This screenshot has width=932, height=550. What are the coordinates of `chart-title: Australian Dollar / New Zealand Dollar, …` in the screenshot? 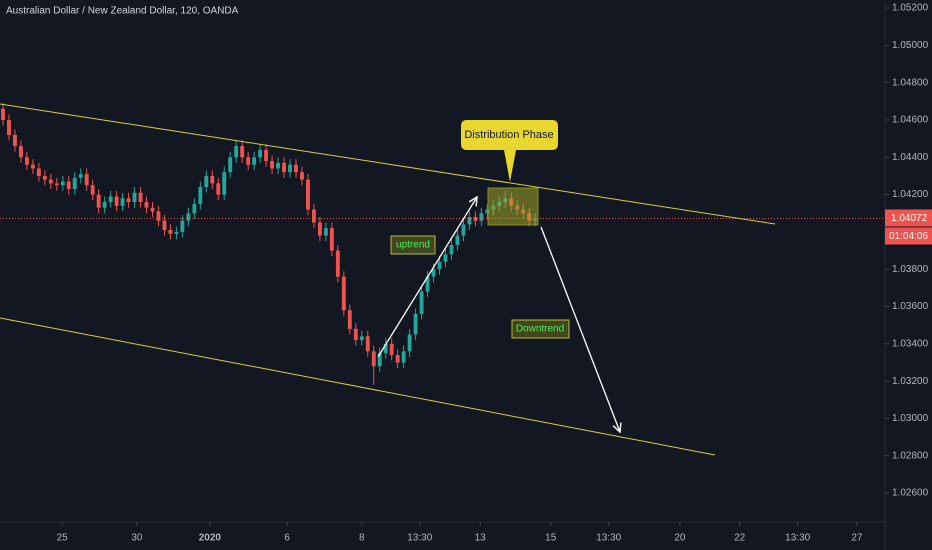 It's located at (122, 11).